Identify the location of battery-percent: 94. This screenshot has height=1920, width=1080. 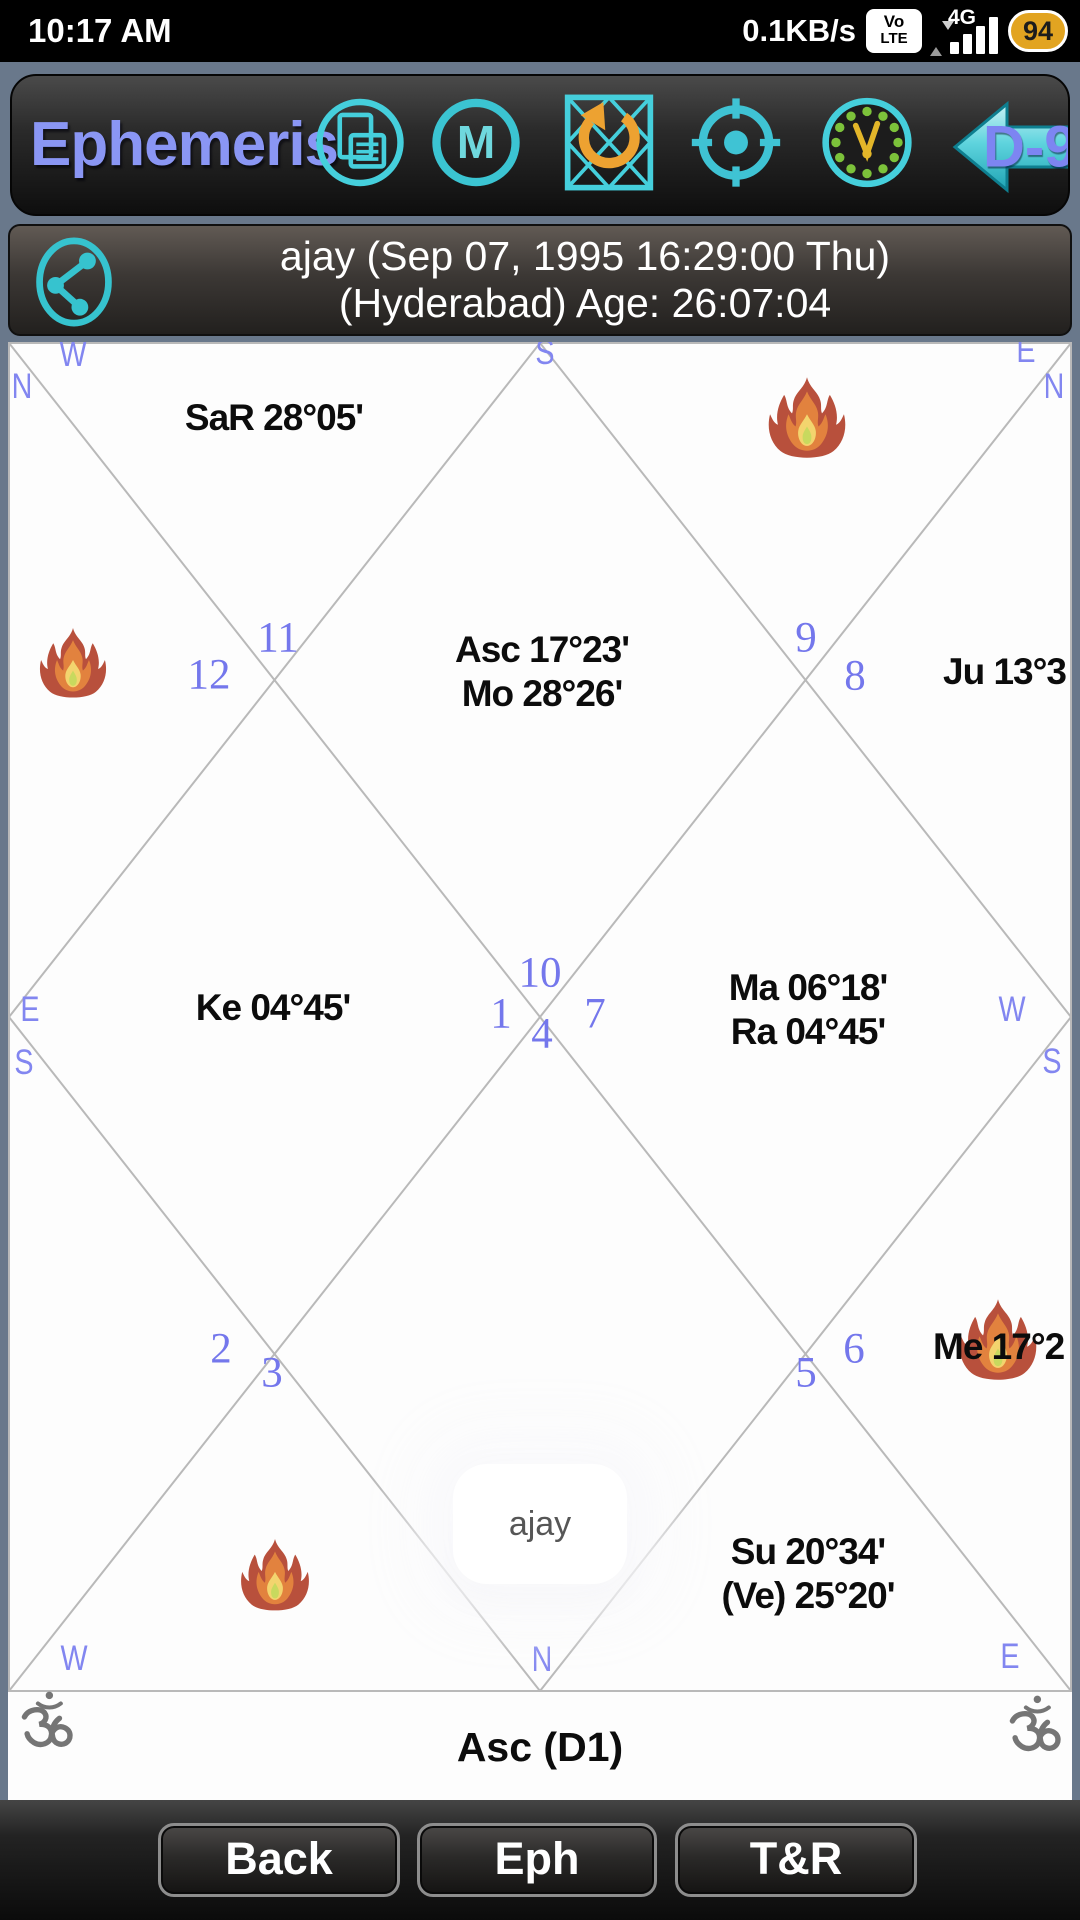
(1038, 31).